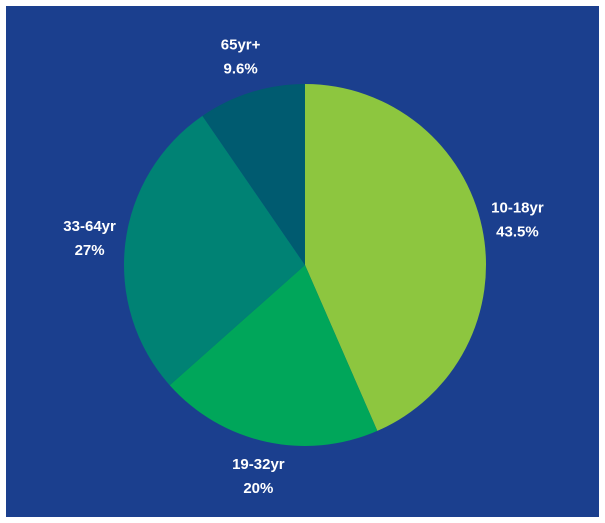  What do you see at coordinates (258, 464) in the screenshot?
I see `slice-label: 19-32yr` at bounding box center [258, 464].